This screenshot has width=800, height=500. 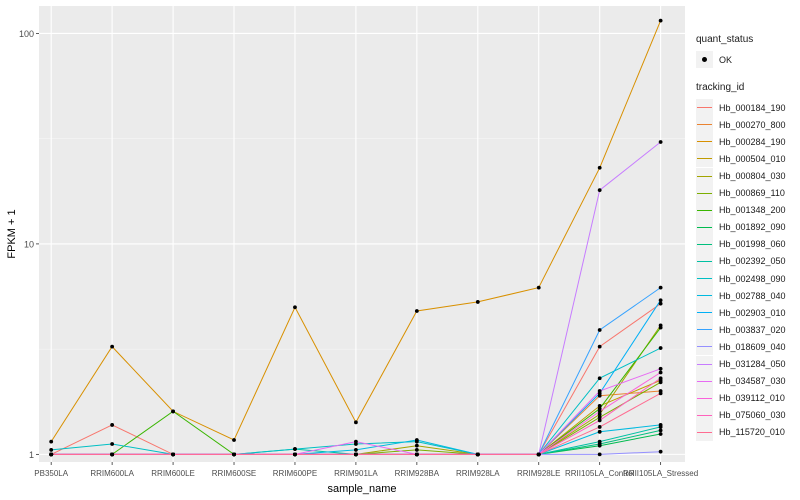 I want to click on y-tick-label: 100, so click(x=26, y=34).